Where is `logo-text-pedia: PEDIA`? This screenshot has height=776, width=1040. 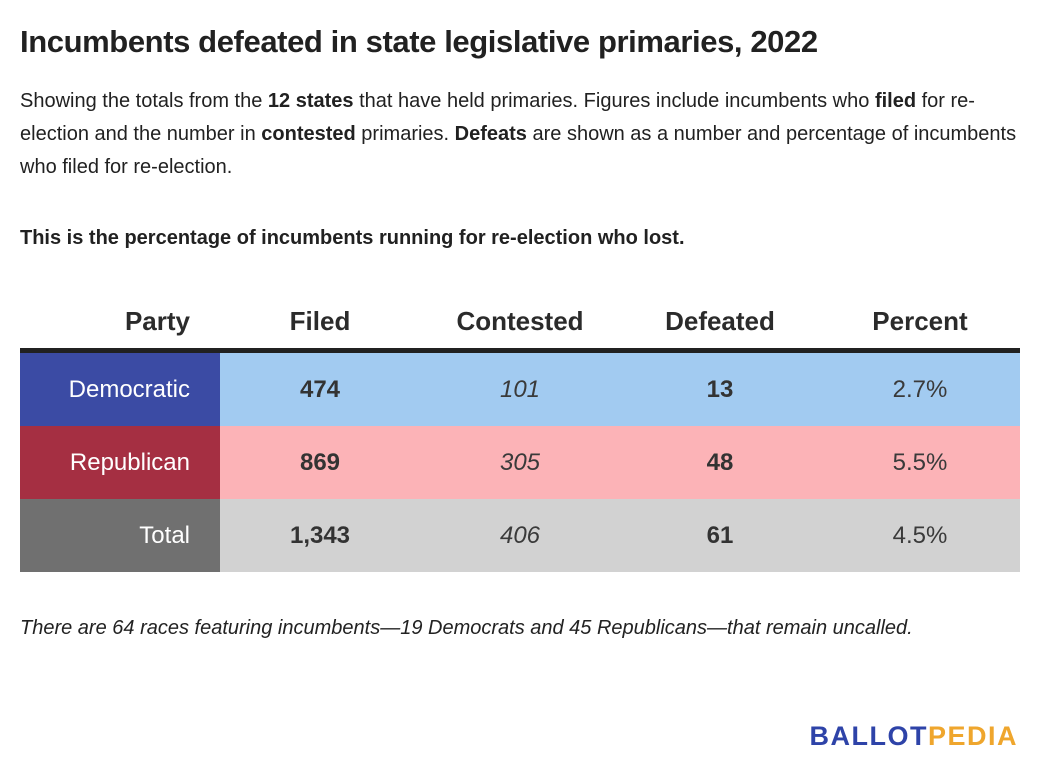 logo-text-pedia: PEDIA is located at coordinates (972, 736).